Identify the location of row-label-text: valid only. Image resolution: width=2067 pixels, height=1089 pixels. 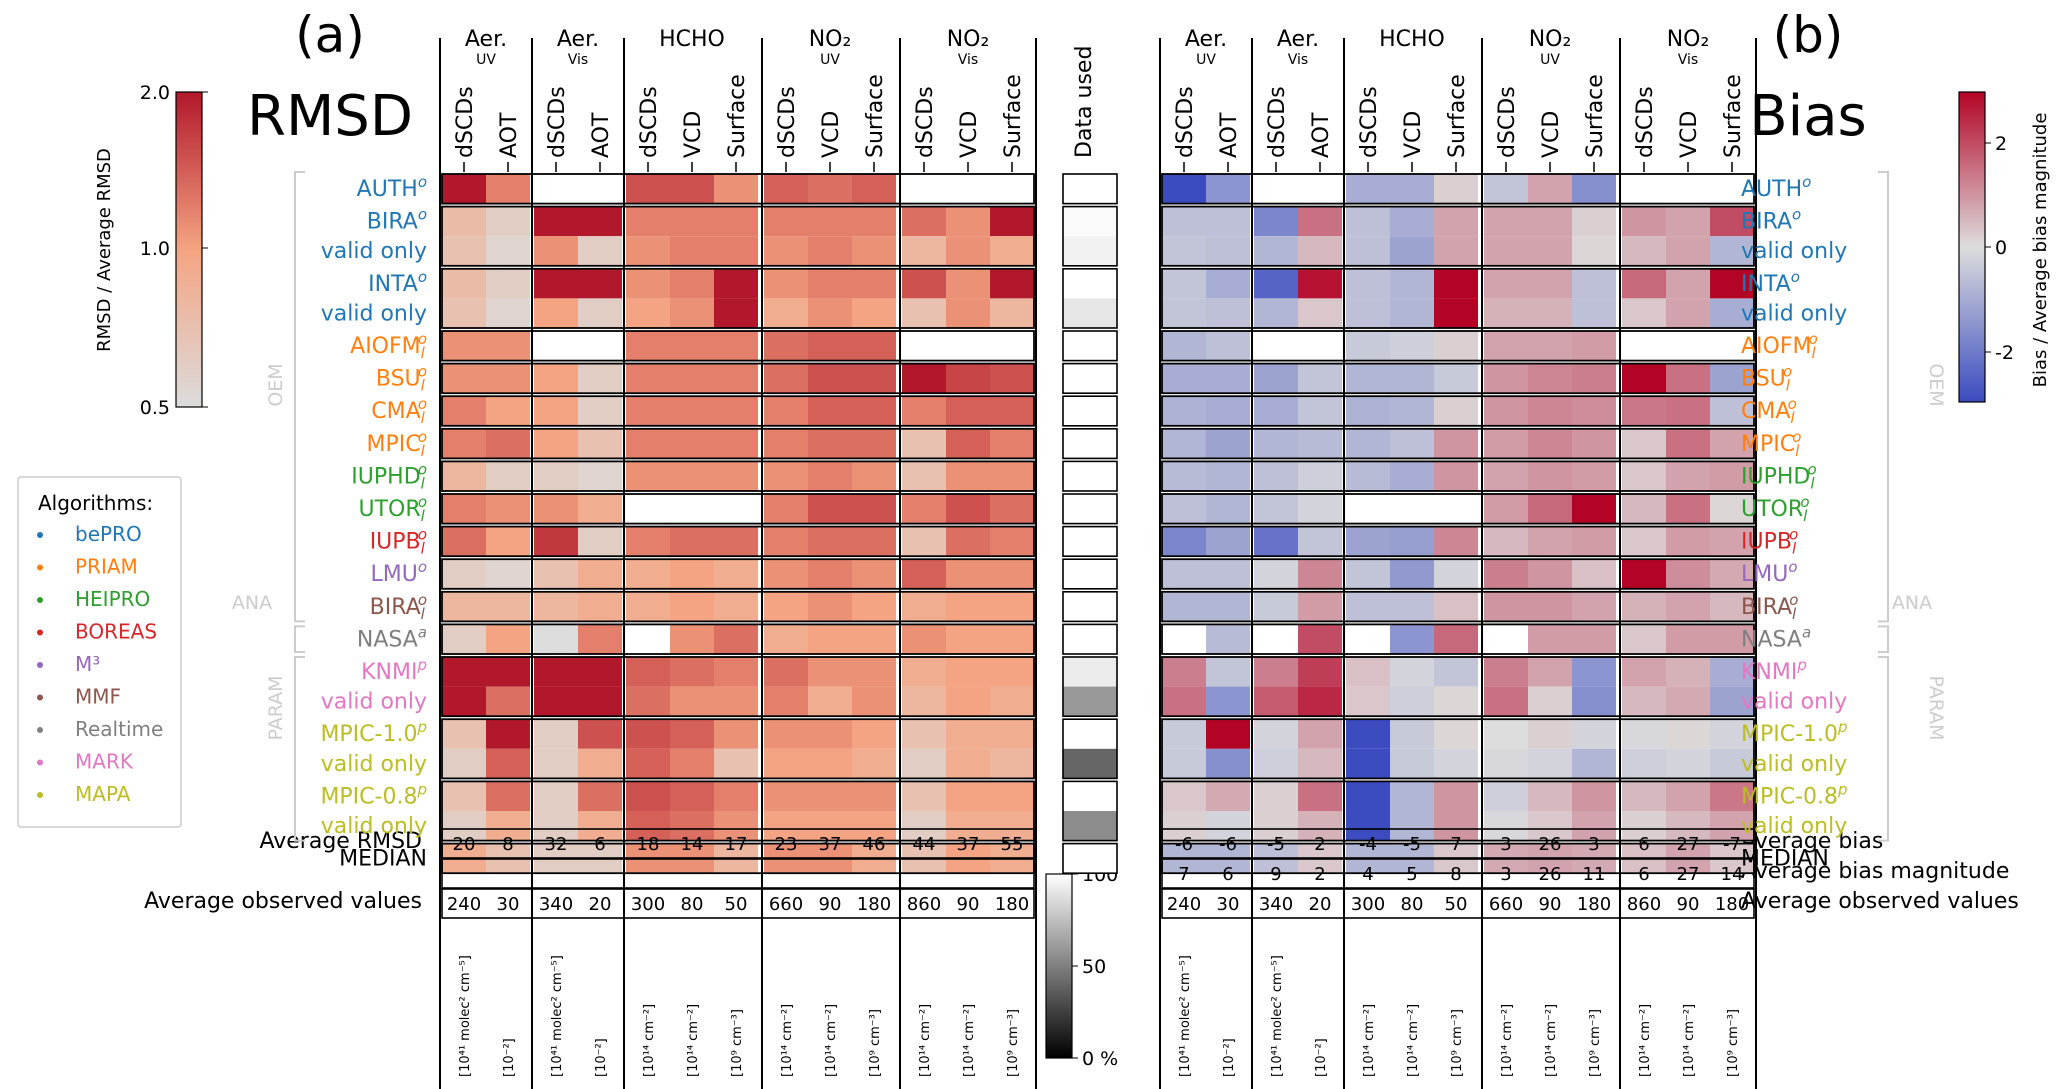
(374, 313).